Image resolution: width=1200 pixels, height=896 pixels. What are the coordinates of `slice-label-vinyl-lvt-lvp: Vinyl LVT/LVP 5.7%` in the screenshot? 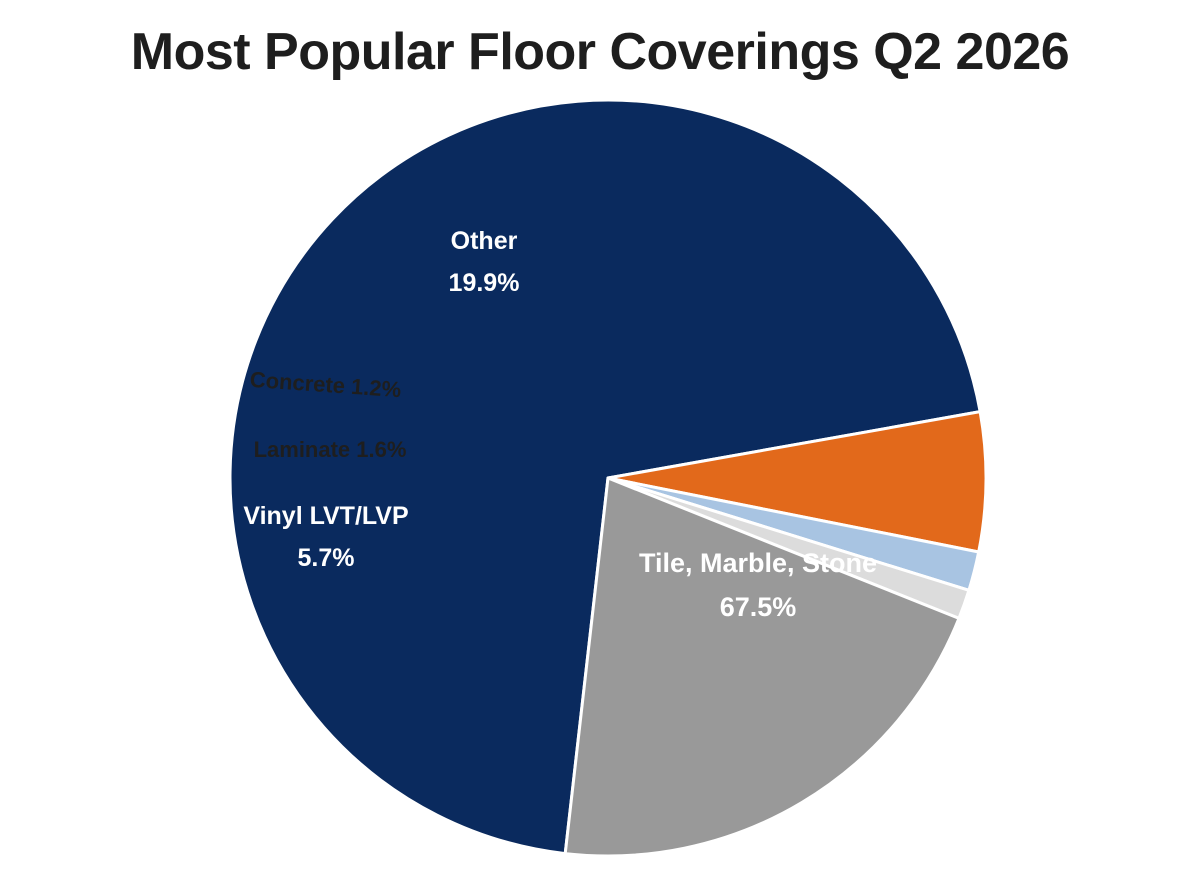 It's located at (325, 537).